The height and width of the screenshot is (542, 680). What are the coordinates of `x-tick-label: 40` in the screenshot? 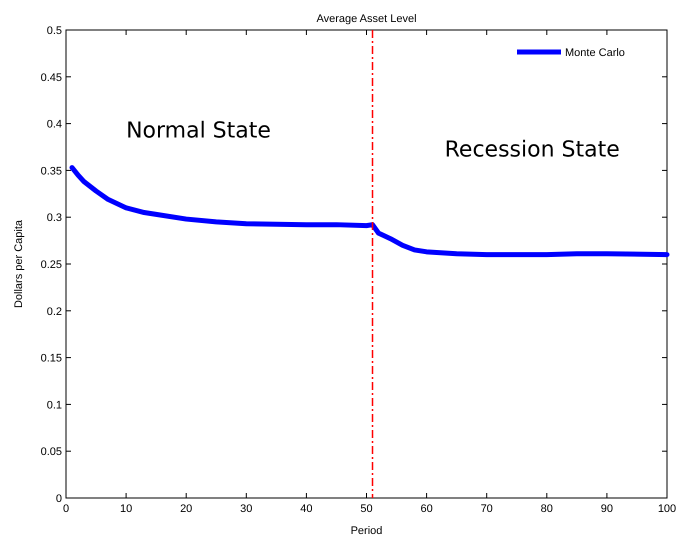 It's located at (306, 509).